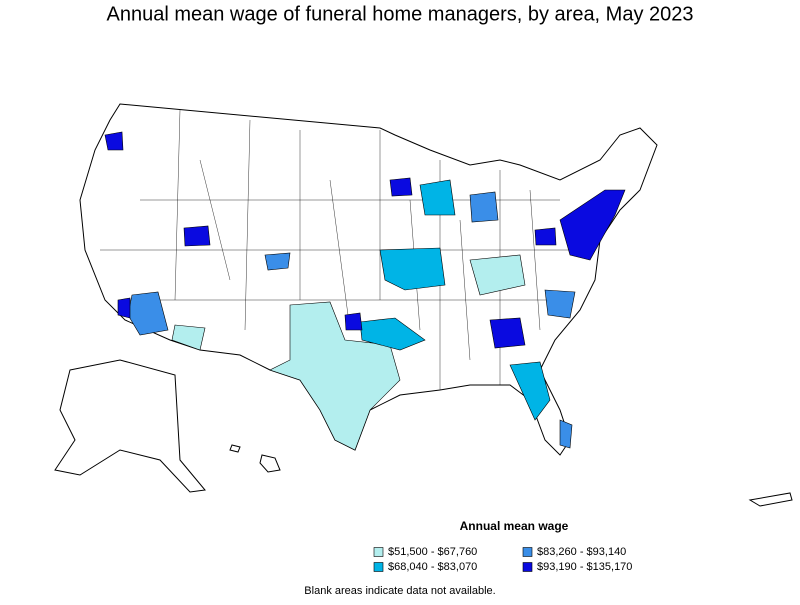 The image size is (800, 605). Describe the element at coordinates (584, 567) in the screenshot. I see `legend-label: $93,190 - $135,170` at that location.